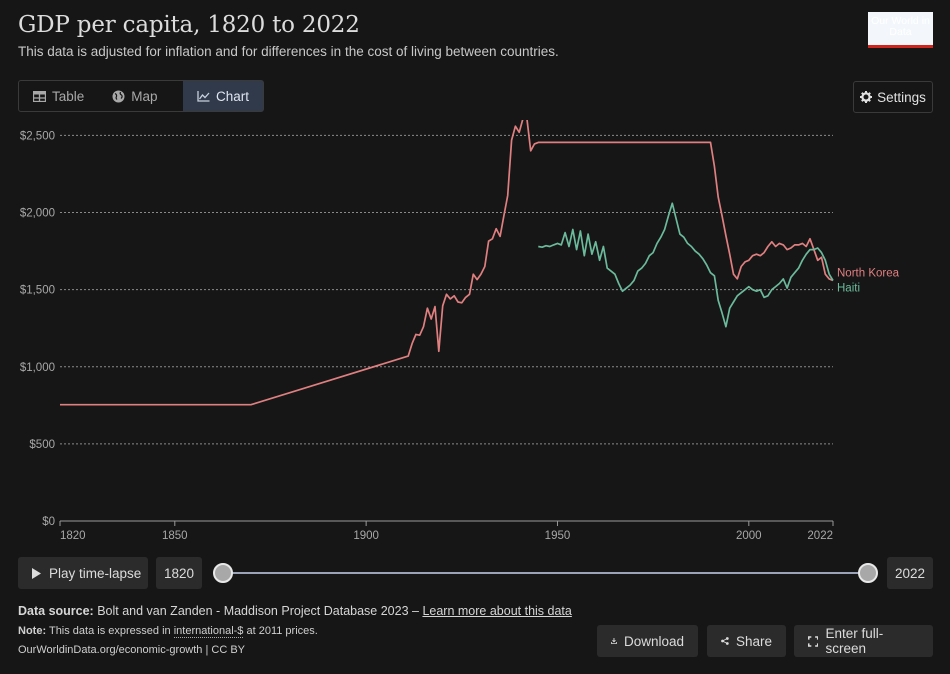 The image size is (950, 674). What do you see at coordinates (232, 96) in the screenshot?
I see `tab-chart-label: Chart` at bounding box center [232, 96].